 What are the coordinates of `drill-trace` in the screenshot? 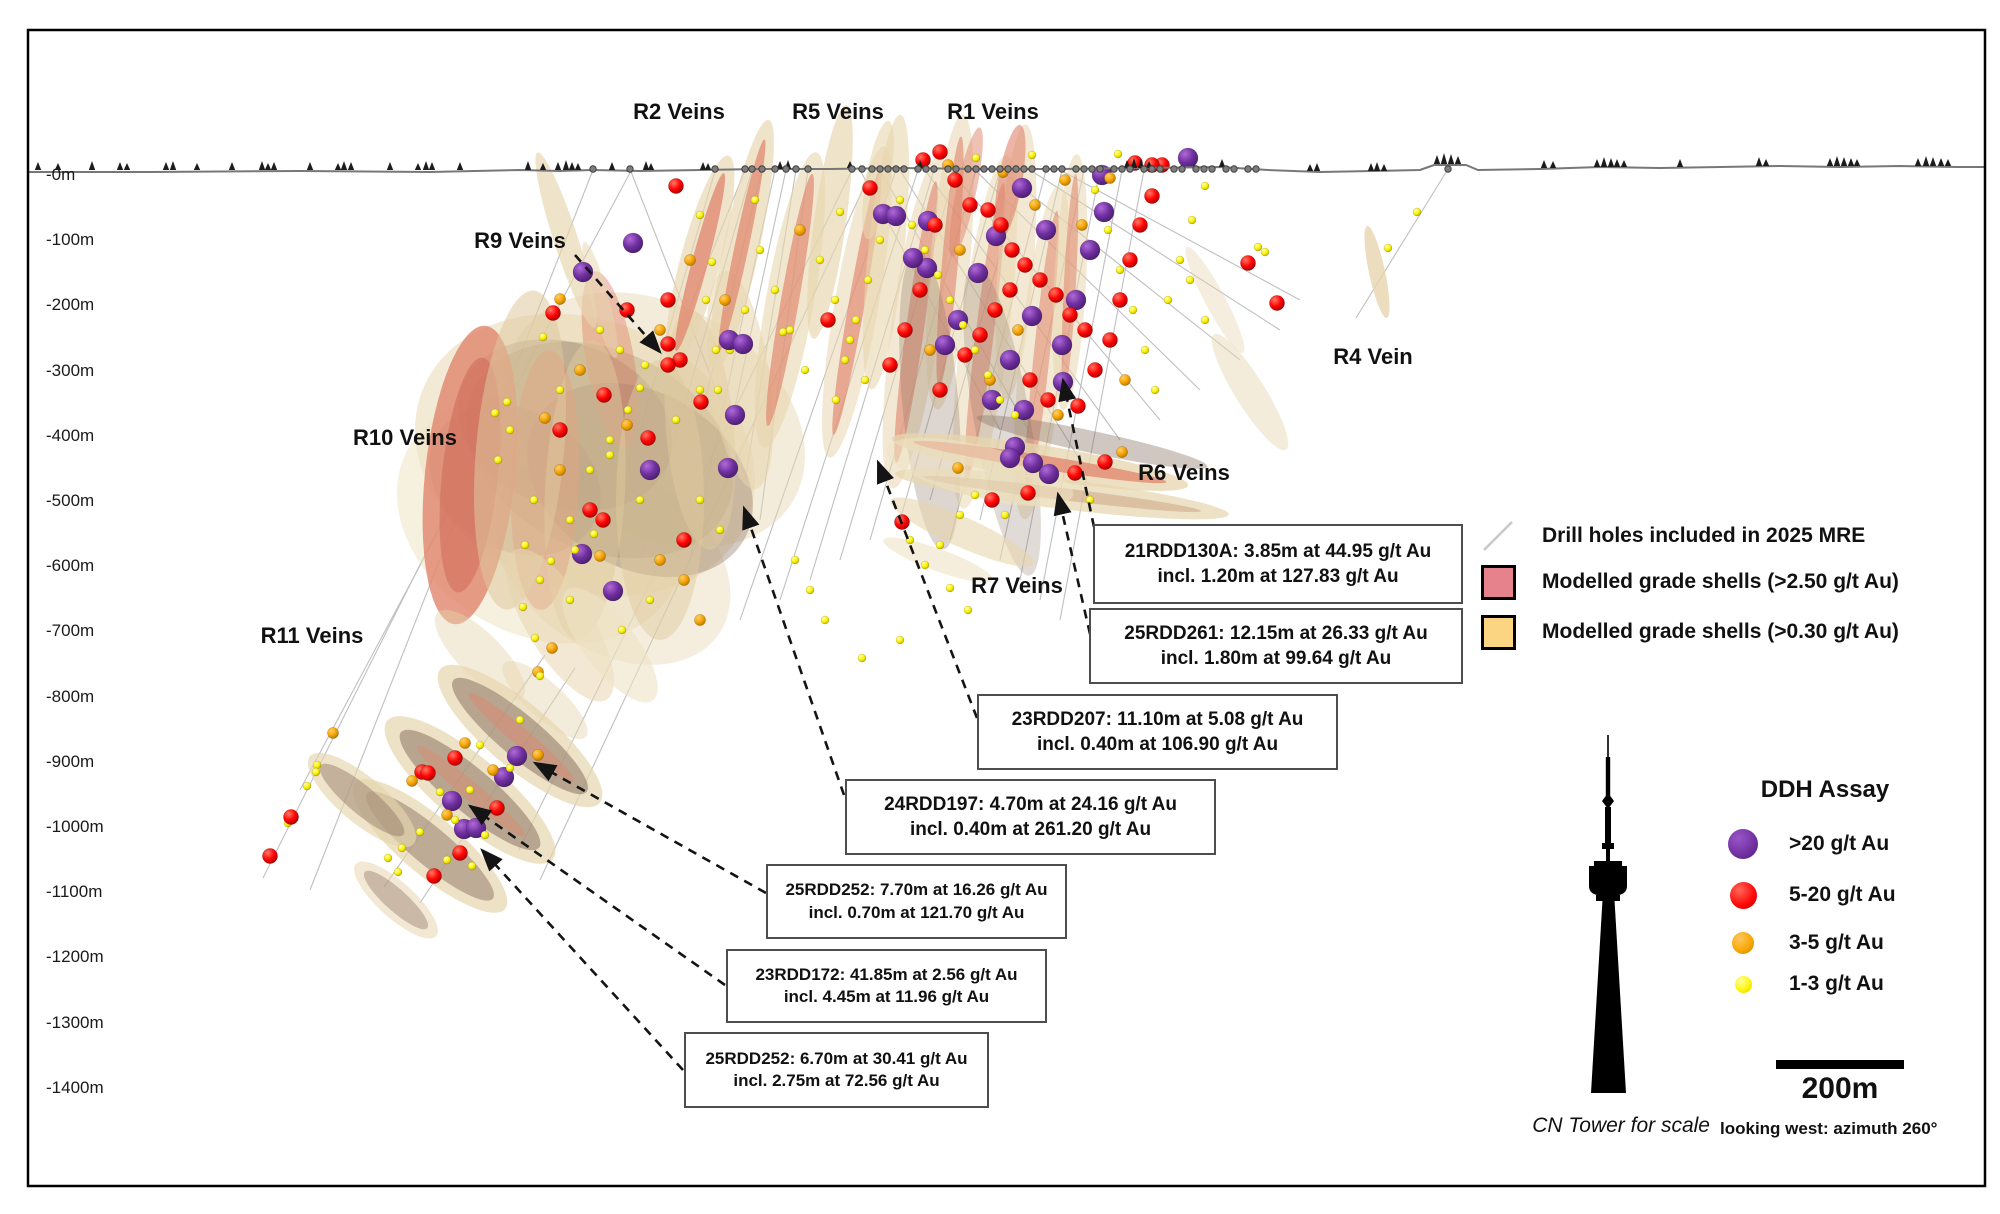 It's located at (1402, 243).